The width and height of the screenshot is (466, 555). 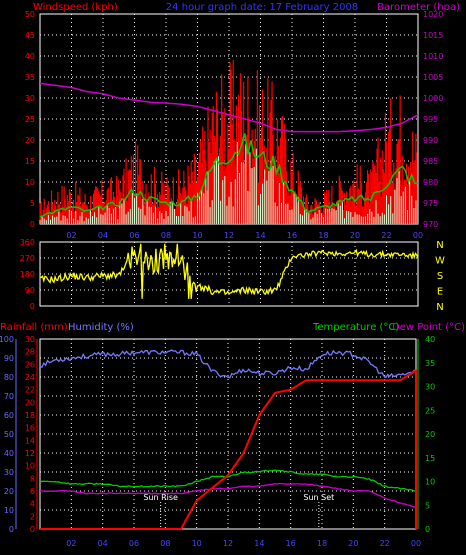 What do you see at coordinates (318, 497) in the screenshot?
I see `sun-annotation: Sun Set` at bounding box center [318, 497].